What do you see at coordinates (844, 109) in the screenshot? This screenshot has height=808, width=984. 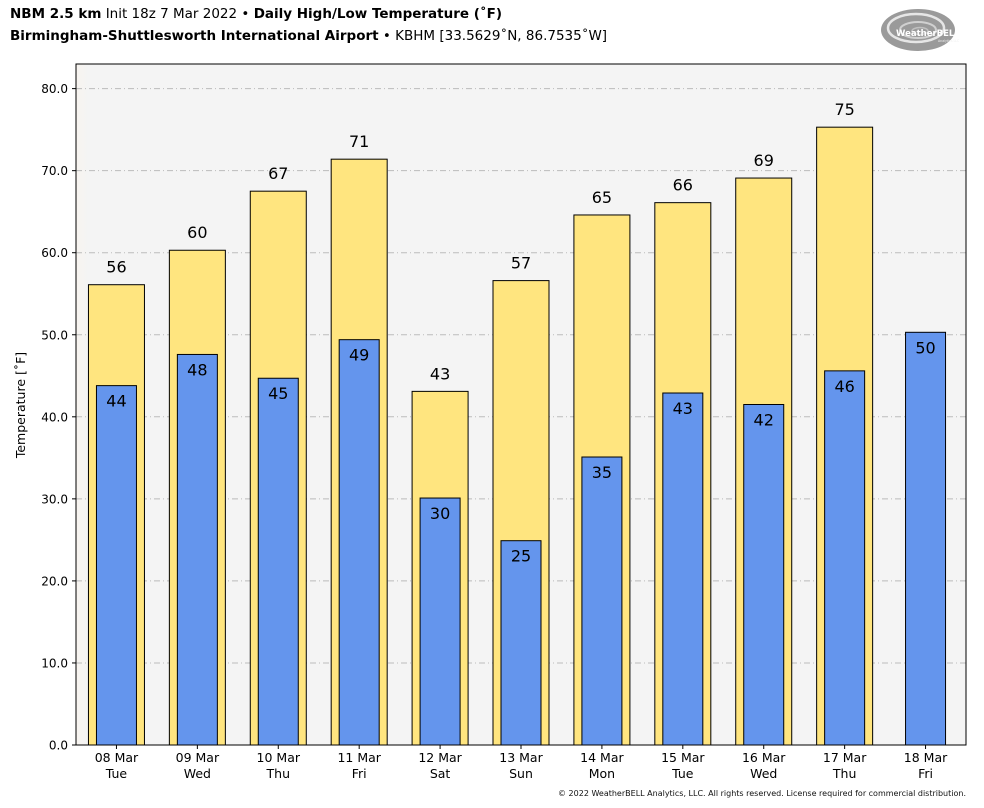 I see `high-temp-label: 75` at bounding box center [844, 109].